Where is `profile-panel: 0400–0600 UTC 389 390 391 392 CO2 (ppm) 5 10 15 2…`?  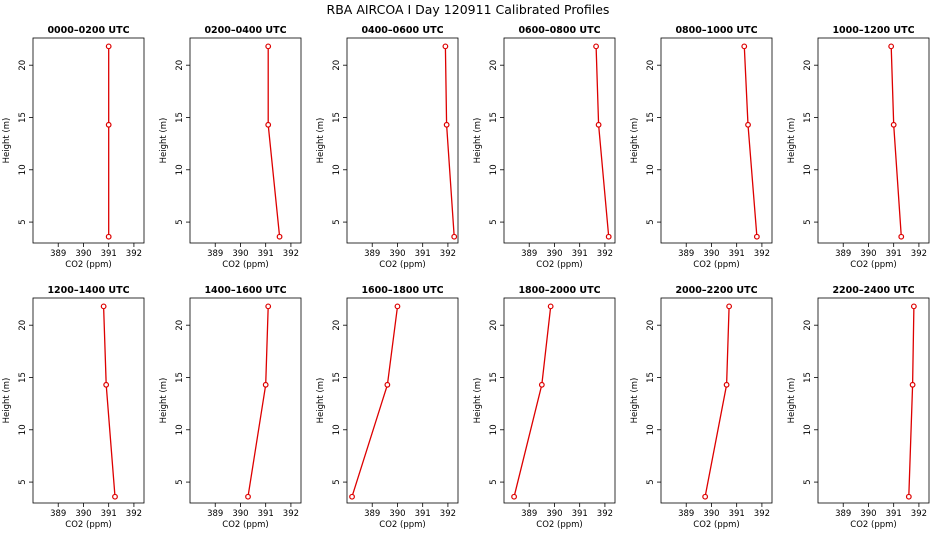 profile-panel: 0400–0600 UTC 389 390 391 392 CO2 (ppm) 5 10 15 2… is located at coordinates (387, 147).